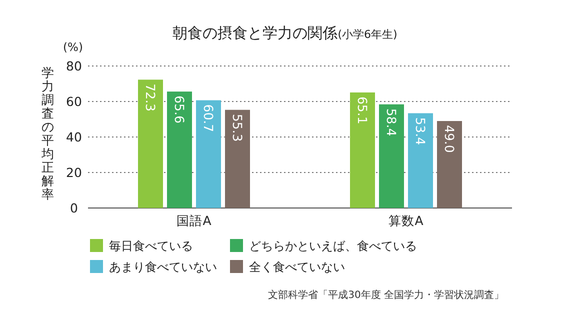 This screenshot has height=320, width=570. I want to click on y-tick-label: 60, so click(74, 101).